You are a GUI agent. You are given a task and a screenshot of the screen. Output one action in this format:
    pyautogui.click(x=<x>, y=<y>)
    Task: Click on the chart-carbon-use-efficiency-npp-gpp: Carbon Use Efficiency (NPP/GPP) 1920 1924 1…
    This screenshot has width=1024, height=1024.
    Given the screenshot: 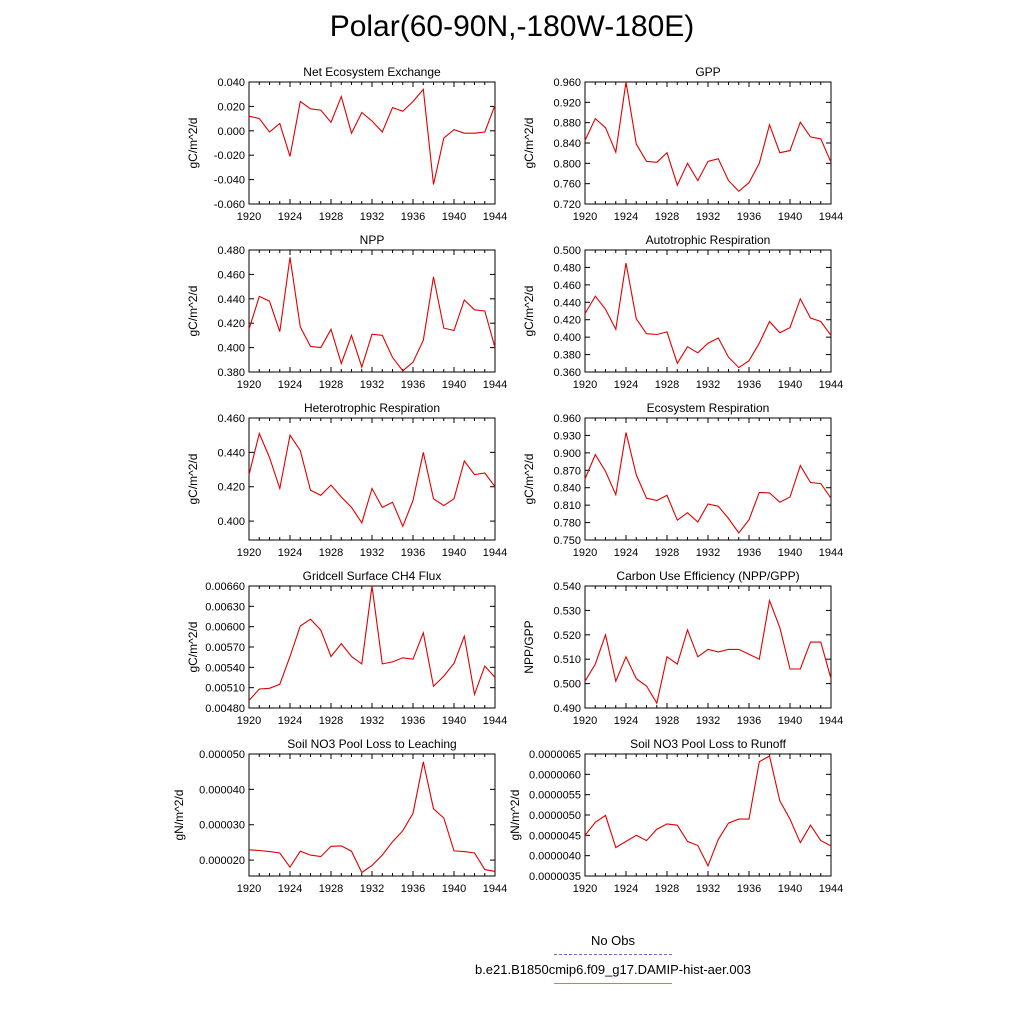 What is the action you would take?
    pyautogui.click(x=682, y=648)
    